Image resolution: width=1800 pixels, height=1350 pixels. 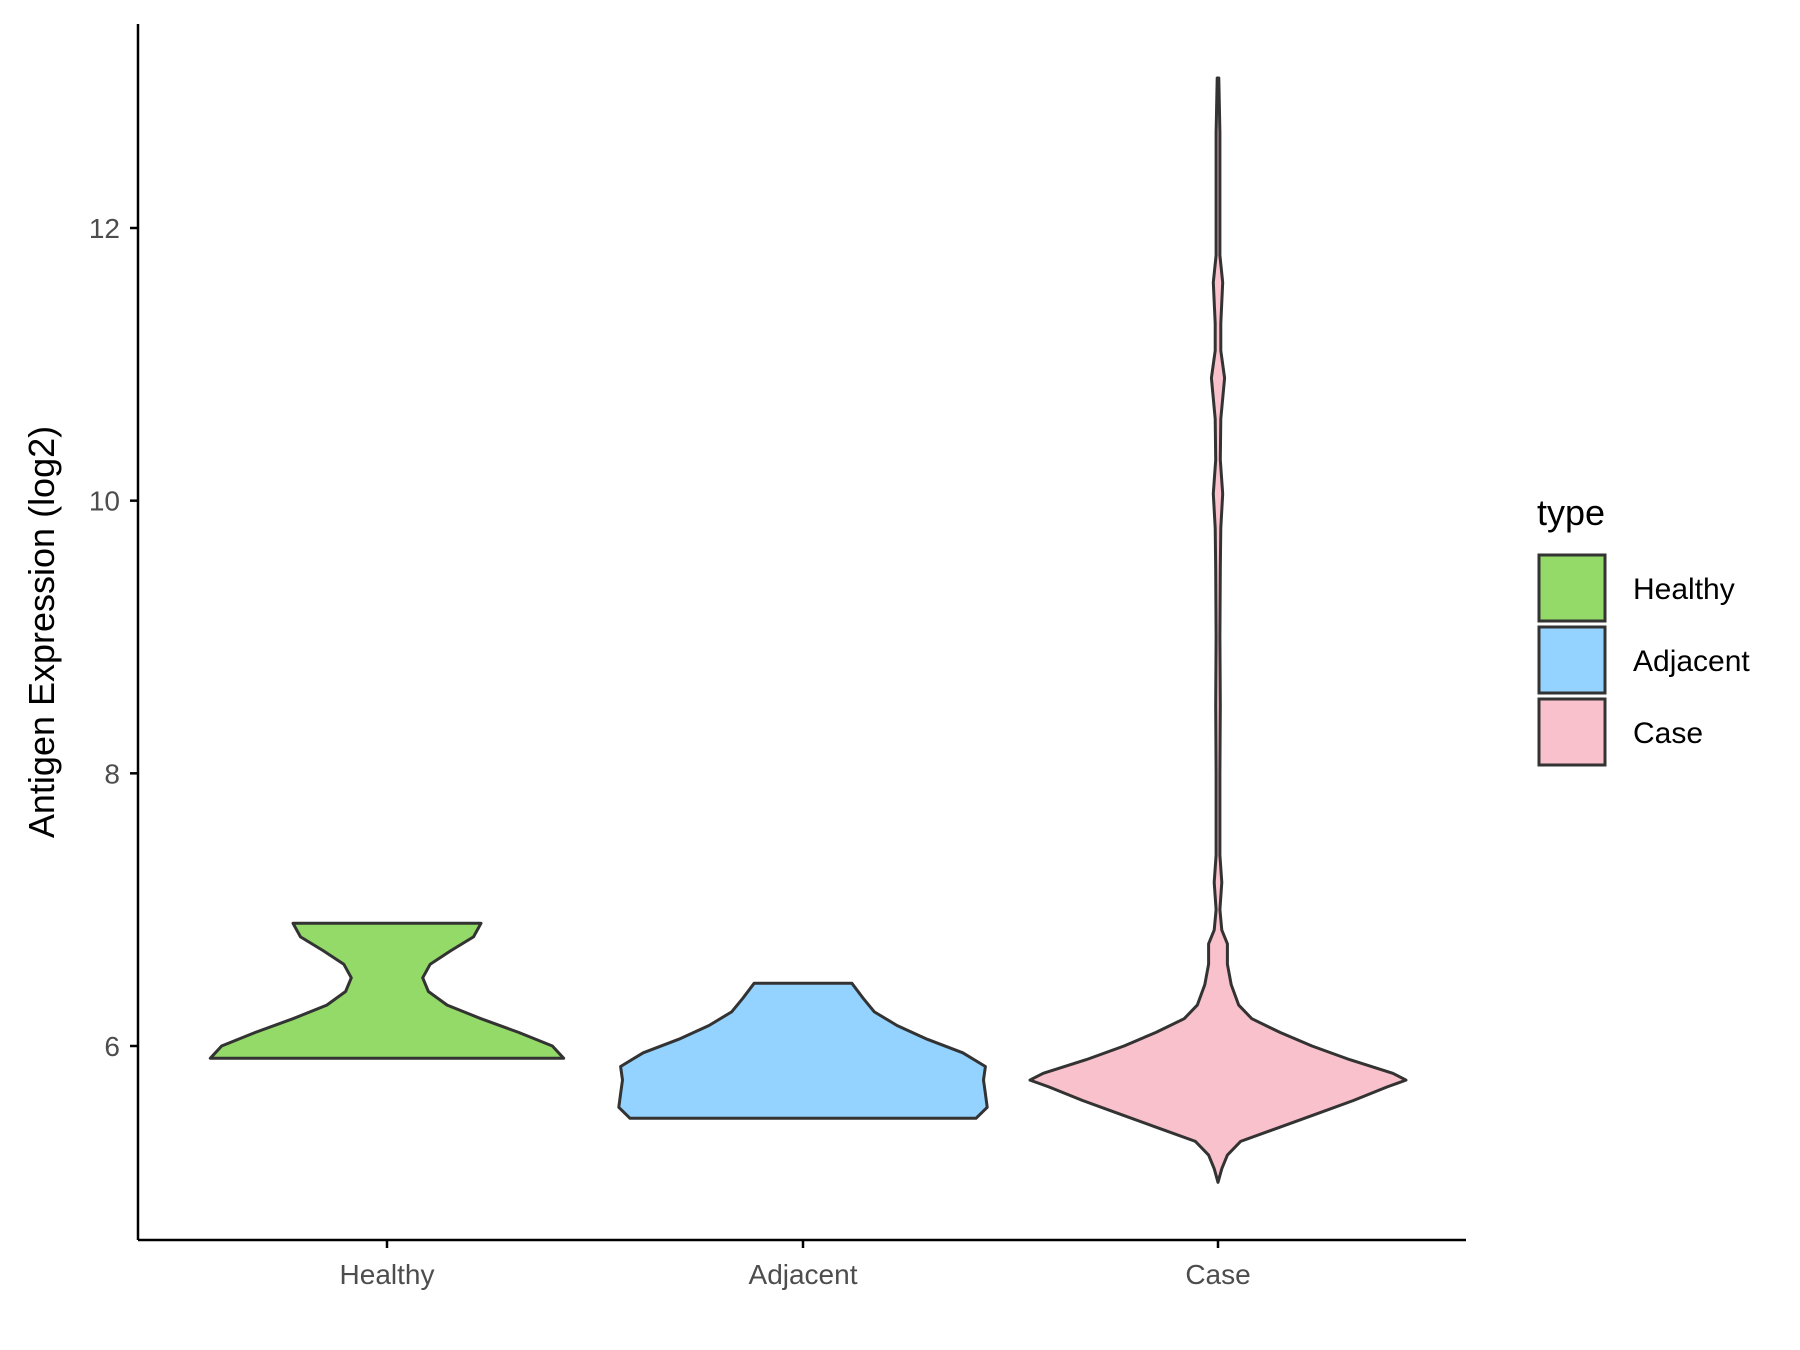 What do you see at coordinates (1691, 661) in the screenshot?
I see `legend-label-adjacent: Adjacent` at bounding box center [1691, 661].